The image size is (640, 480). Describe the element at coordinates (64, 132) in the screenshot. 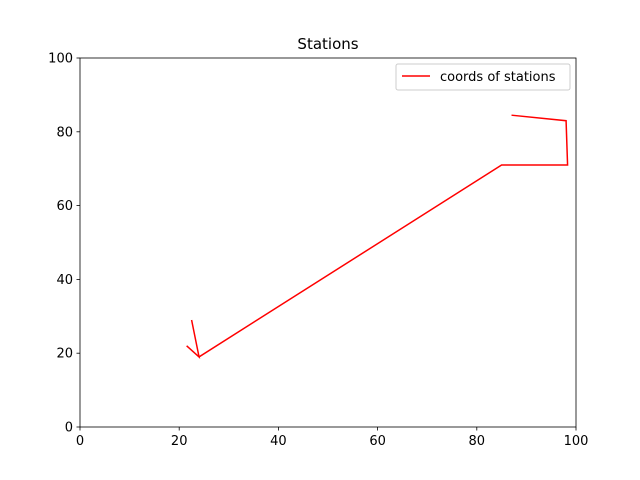

I see `y-tick-label: 80` at that location.